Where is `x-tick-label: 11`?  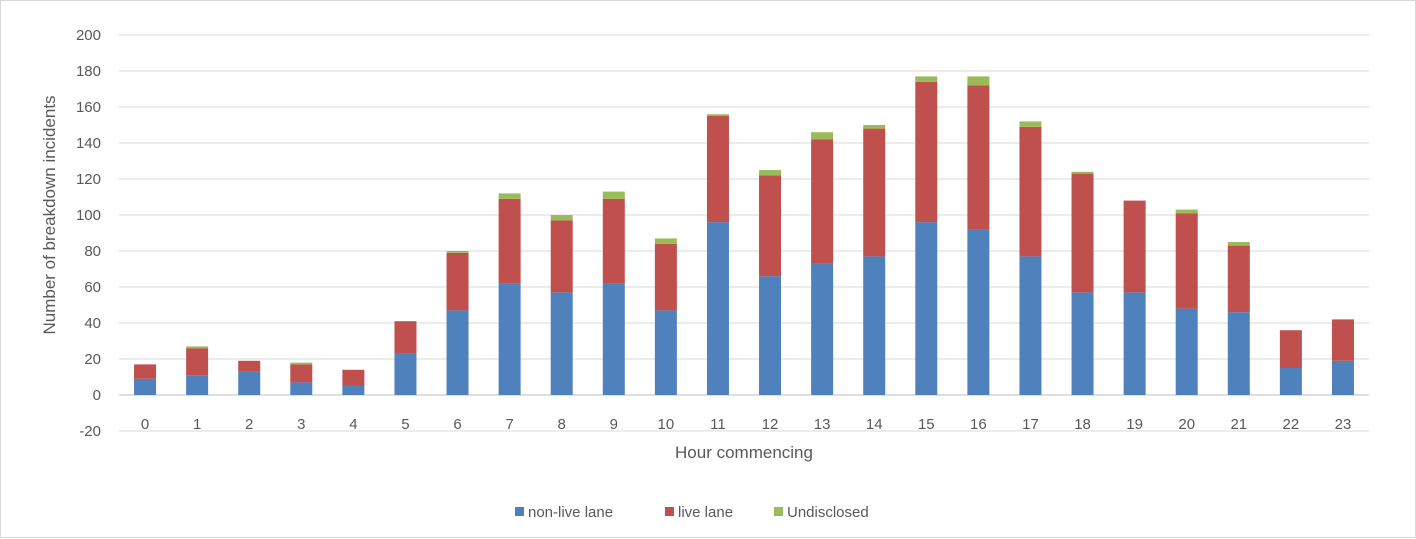
x-tick-label: 11 is located at coordinates (718, 424).